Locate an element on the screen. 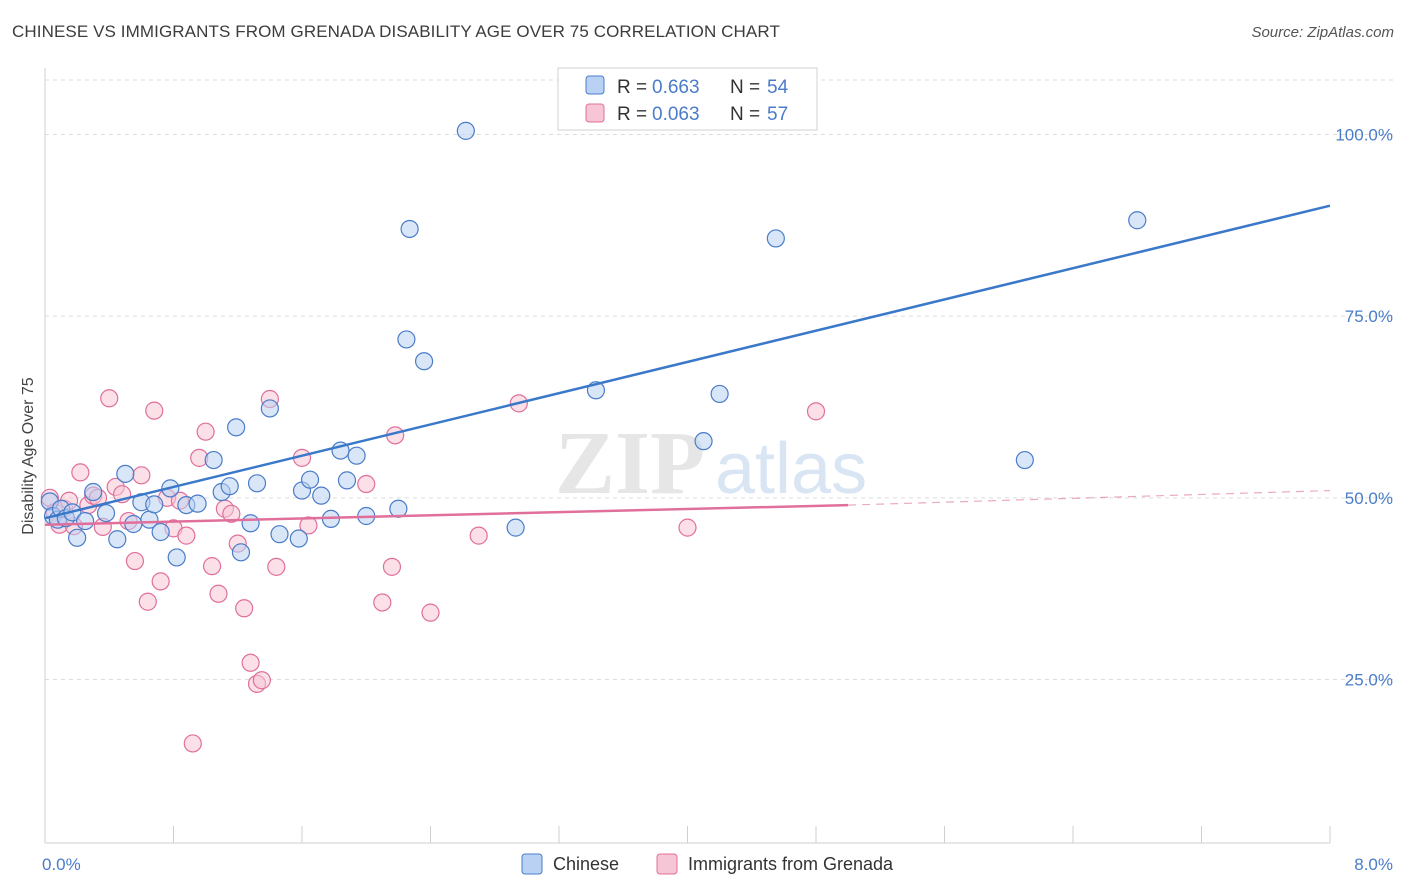  legend-r-value-grenada: 0.063 is located at coordinates (676, 114).